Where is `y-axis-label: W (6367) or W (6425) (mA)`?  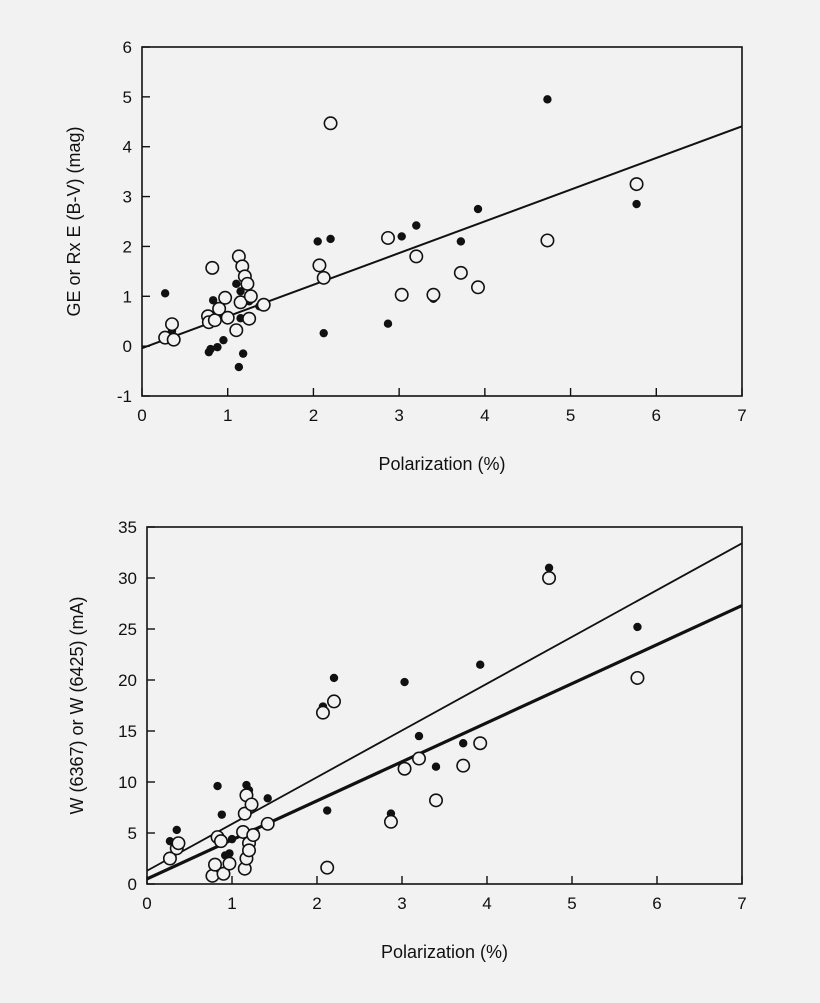 y-axis-label: W (6367) or W (6425) (mA) is located at coordinates (77, 705).